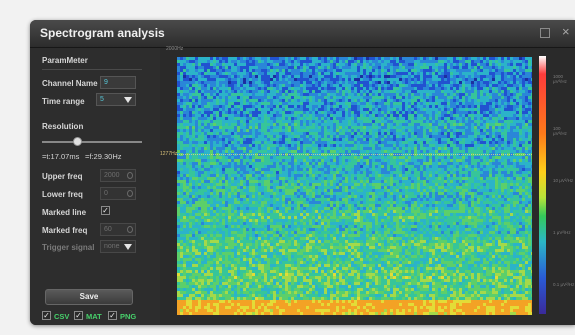  What do you see at coordinates (542, 185) in the screenshot?
I see `color-scale-bar` at bounding box center [542, 185].